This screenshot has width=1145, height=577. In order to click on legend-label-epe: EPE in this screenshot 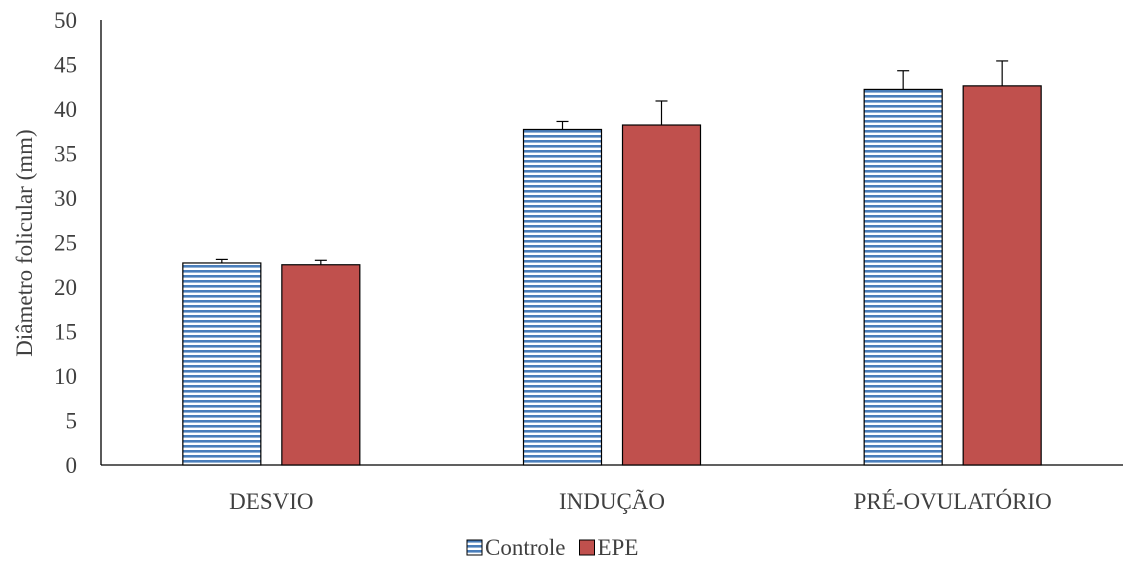, I will do `click(618, 547)`.